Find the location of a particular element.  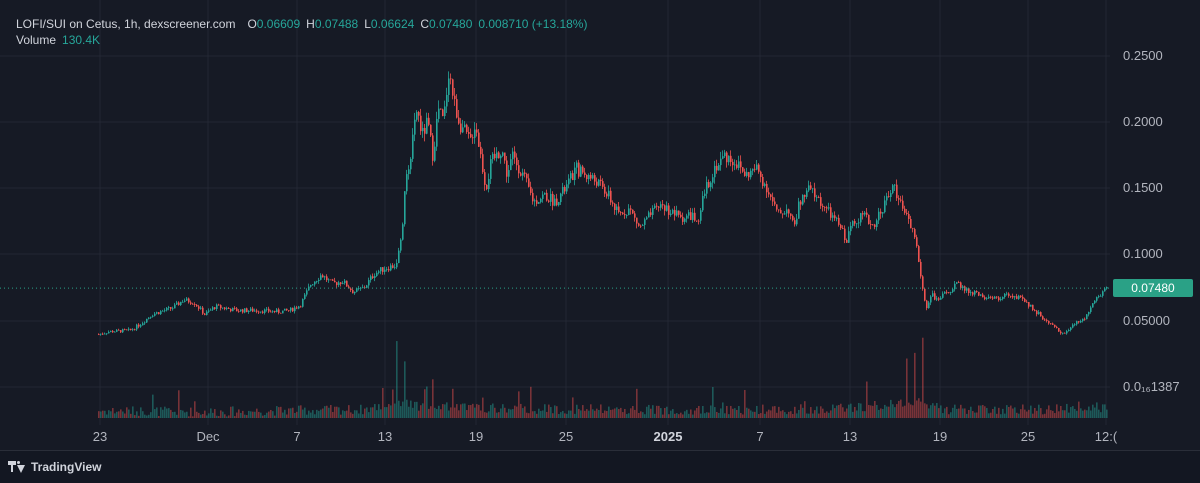

x-tick-label: 7 is located at coordinates (296, 436).